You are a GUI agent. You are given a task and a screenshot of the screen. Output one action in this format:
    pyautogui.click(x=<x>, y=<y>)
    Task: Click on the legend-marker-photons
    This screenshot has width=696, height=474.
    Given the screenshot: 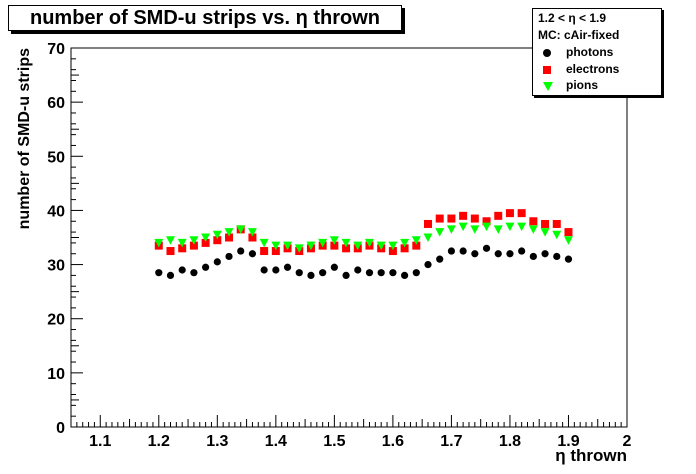 What is the action you would take?
    pyautogui.click(x=547, y=53)
    